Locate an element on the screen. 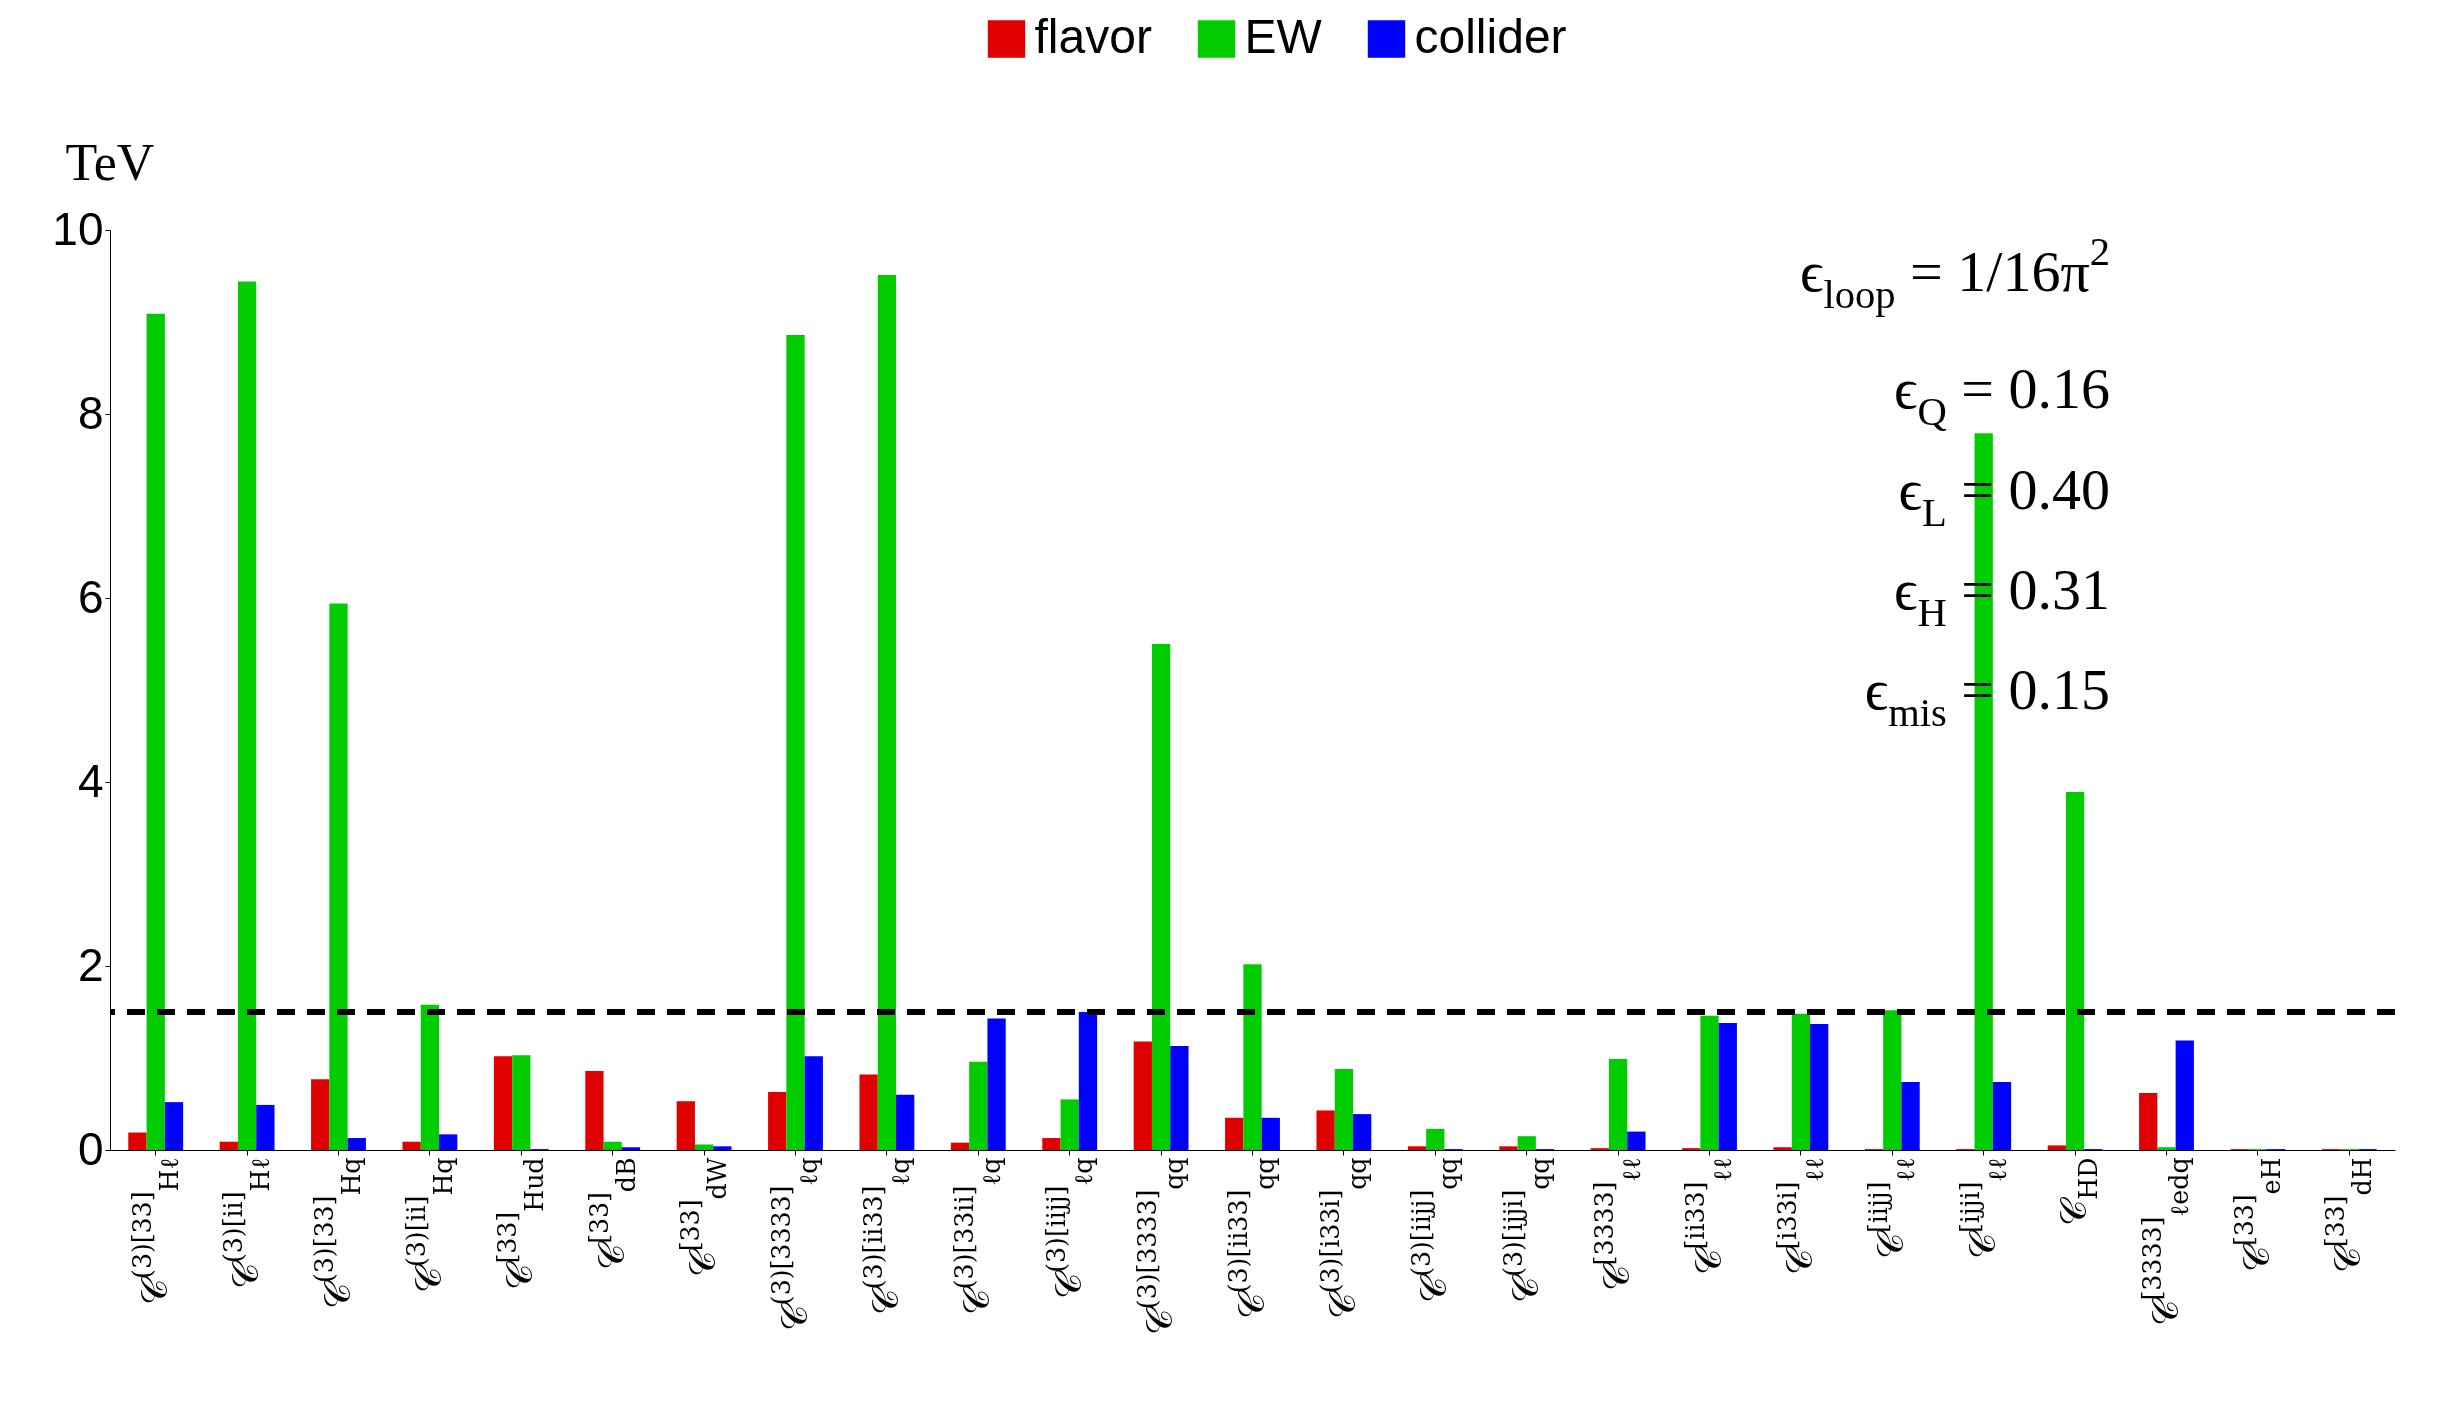  y-tick-label: 4 is located at coordinates (90, 780).